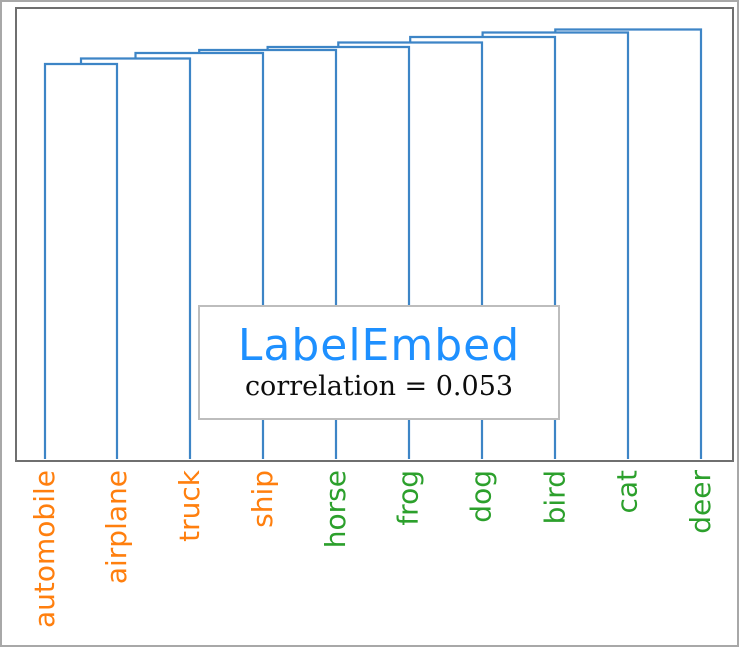 Image resolution: width=739 pixels, height=647 pixels. What do you see at coordinates (262, 499) in the screenshot?
I see `x-axis-label-text: ship` at bounding box center [262, 499].